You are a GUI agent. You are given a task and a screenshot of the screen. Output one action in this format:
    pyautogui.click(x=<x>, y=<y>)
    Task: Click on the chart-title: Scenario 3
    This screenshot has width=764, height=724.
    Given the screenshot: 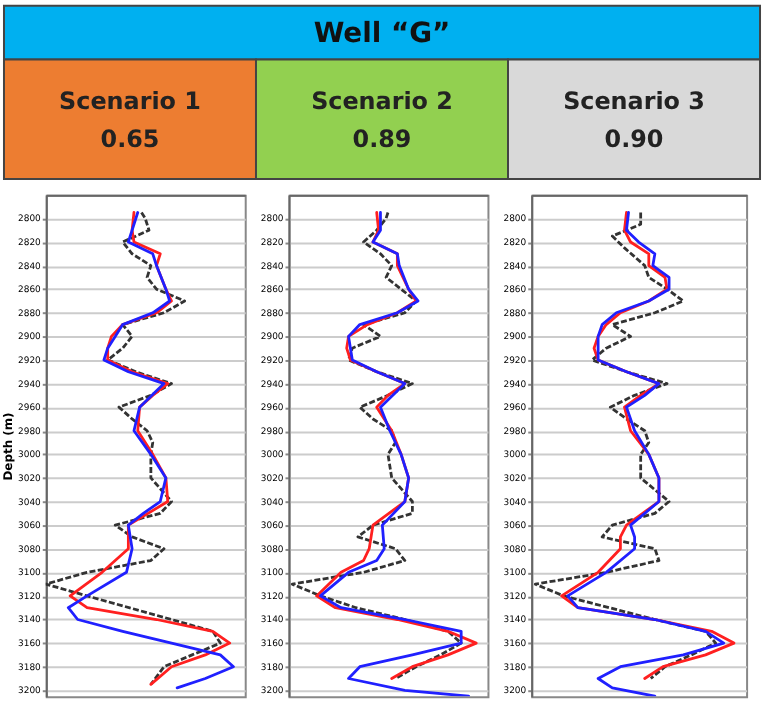 What is the action you would take?
    pyautogui.click(x=634, y=101)
    